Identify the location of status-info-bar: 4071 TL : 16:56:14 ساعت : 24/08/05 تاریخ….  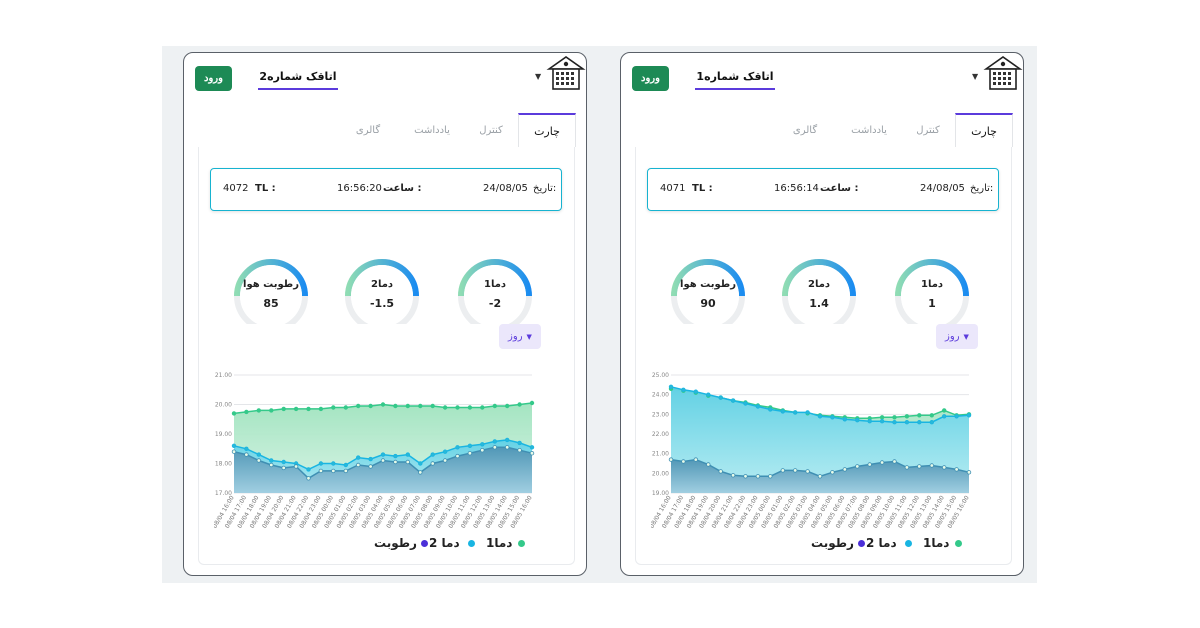
(823, 189).